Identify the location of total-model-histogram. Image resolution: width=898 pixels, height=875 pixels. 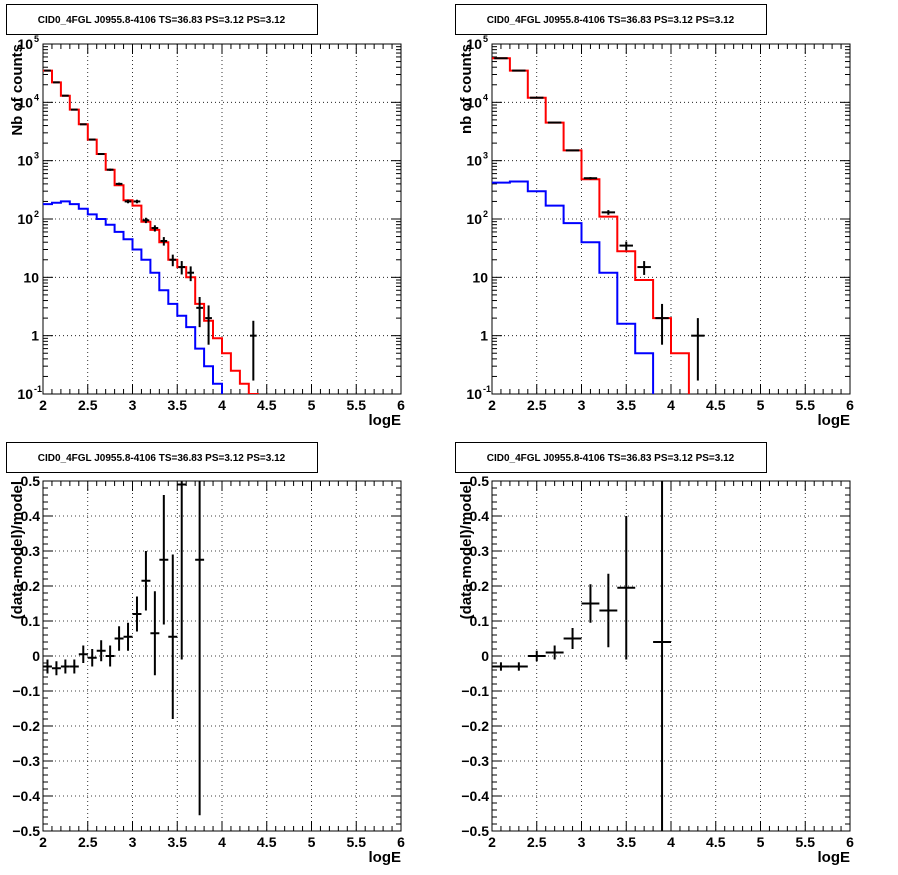
(591, 225).